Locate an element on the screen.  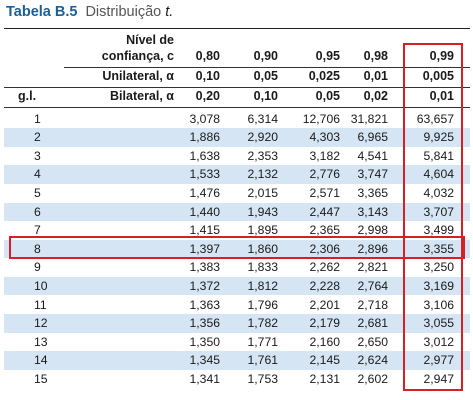
value-cell: 1,363 is located at coordinates (205, 304).